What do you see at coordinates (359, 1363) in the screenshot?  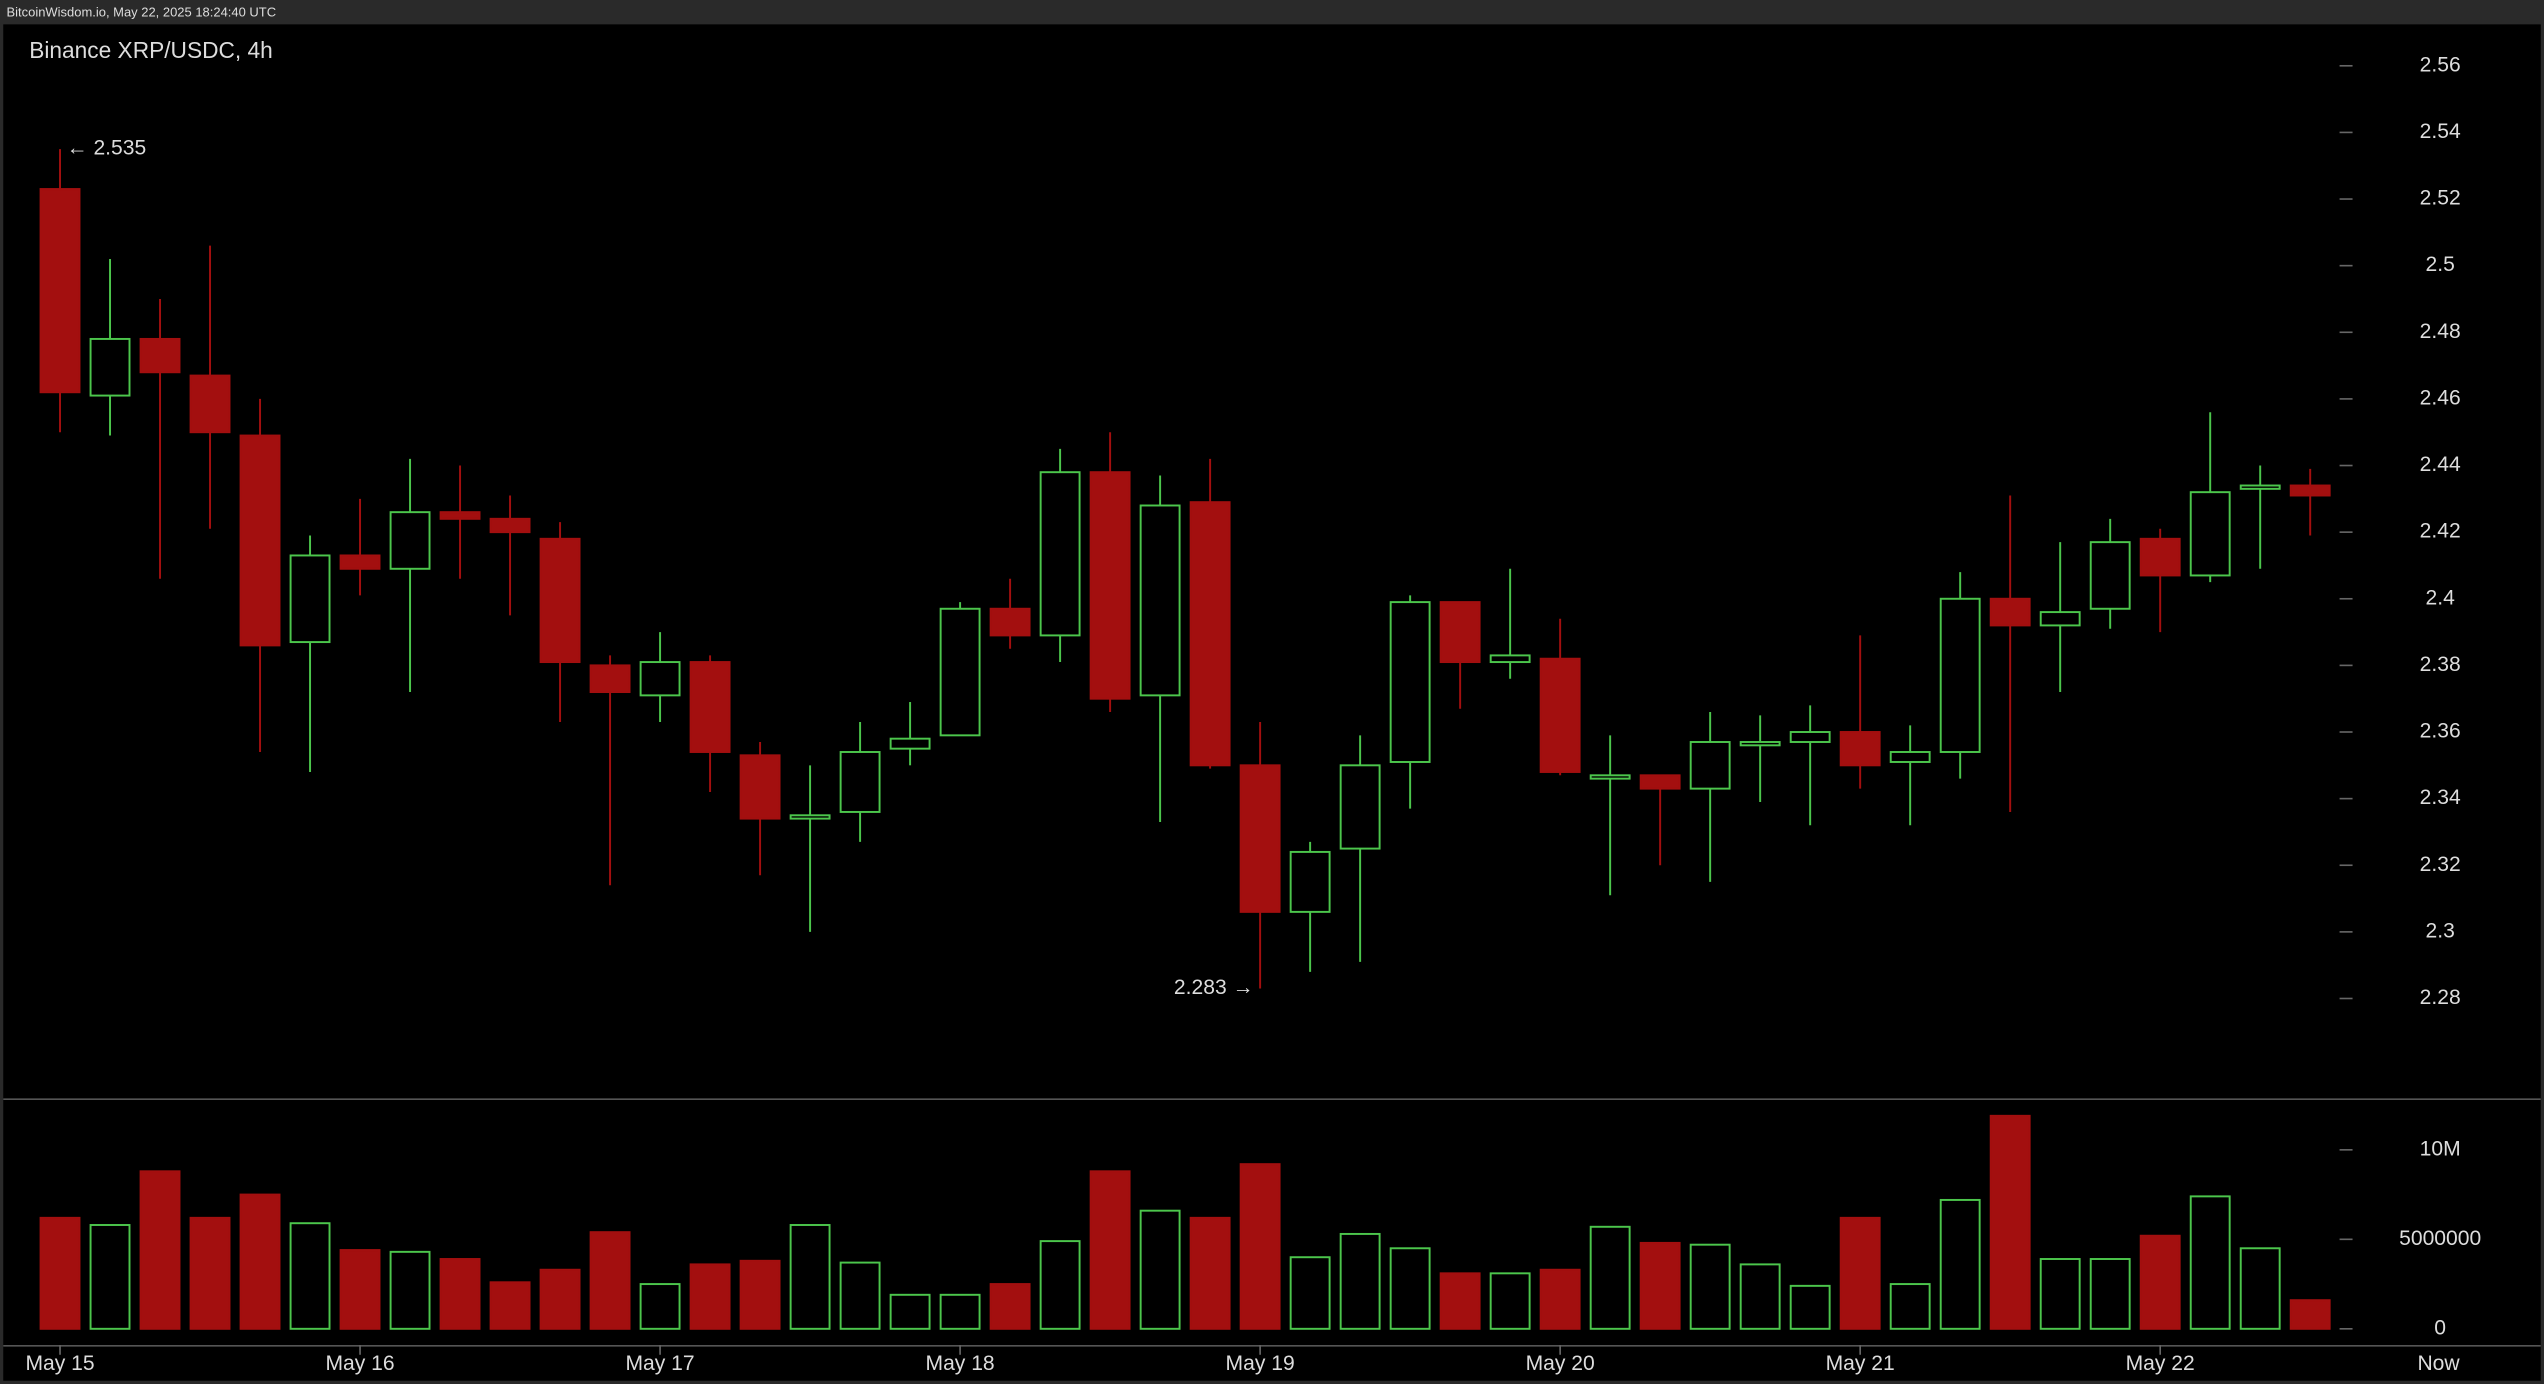 I see `x-tick-label: May 16` at bounding box center [359, 1363].